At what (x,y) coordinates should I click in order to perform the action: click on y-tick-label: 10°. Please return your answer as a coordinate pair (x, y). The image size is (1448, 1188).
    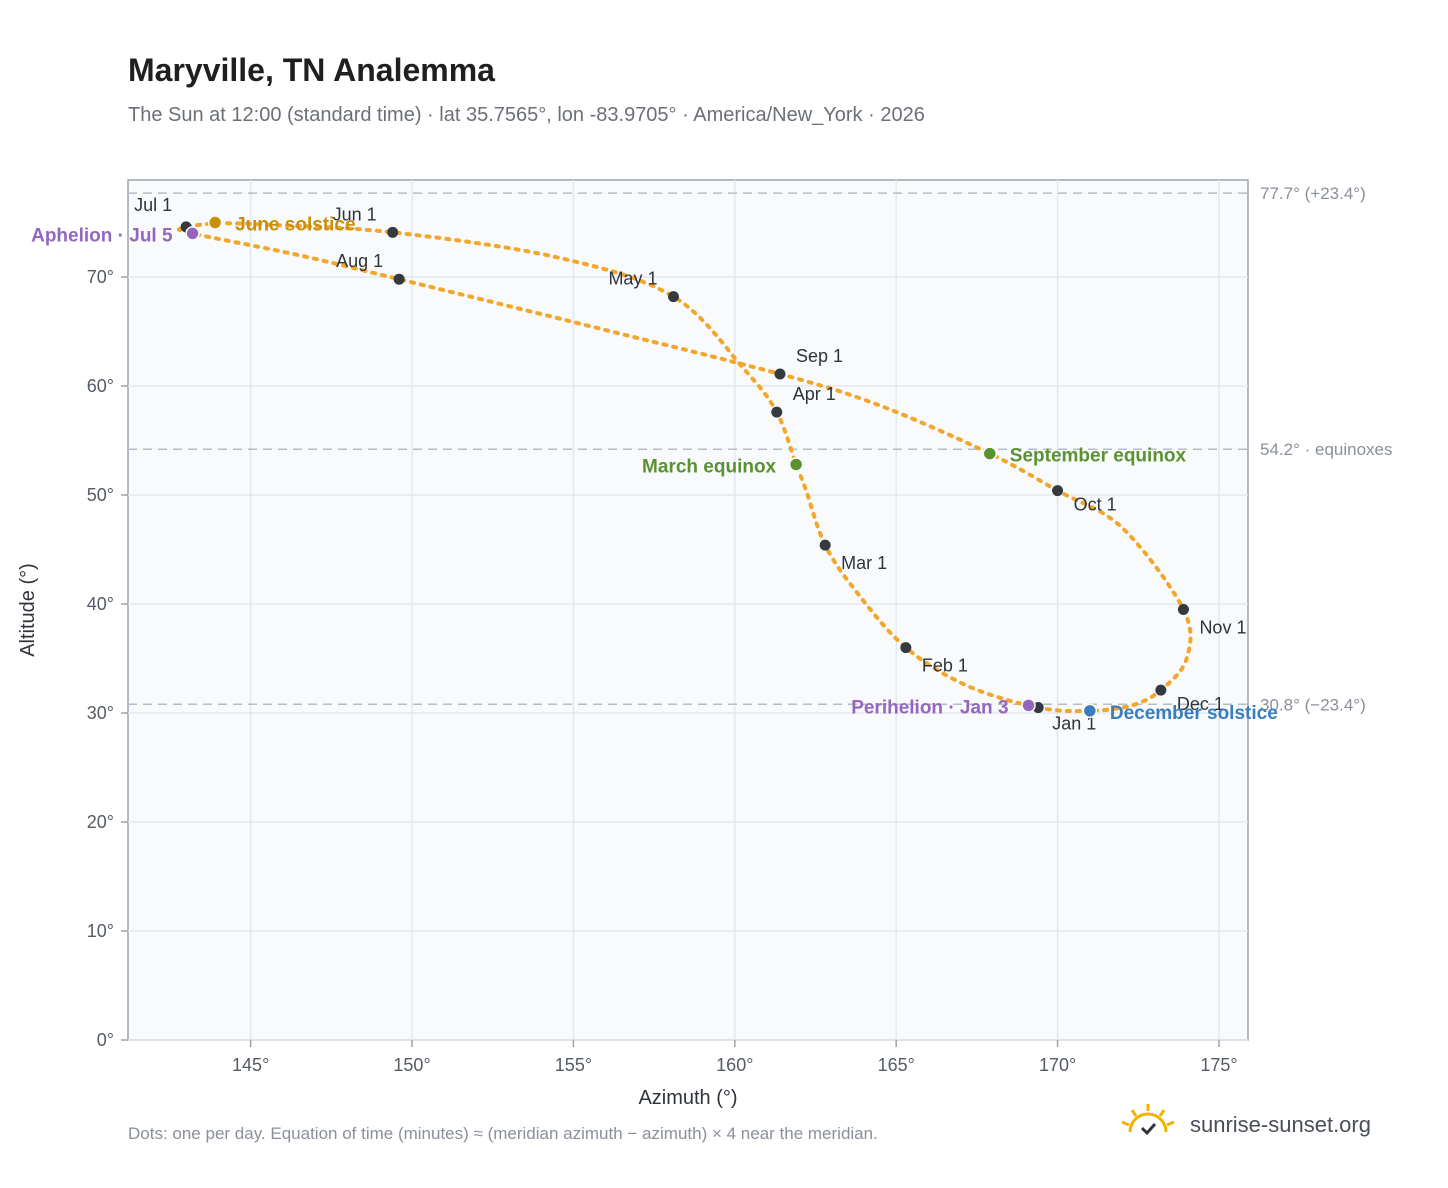
    Looking at the image, I should click on (100, 931).